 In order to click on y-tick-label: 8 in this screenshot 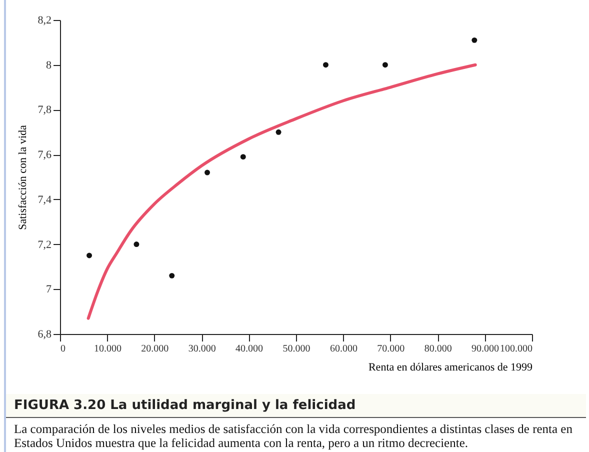, I will do `click(49, 65)`.